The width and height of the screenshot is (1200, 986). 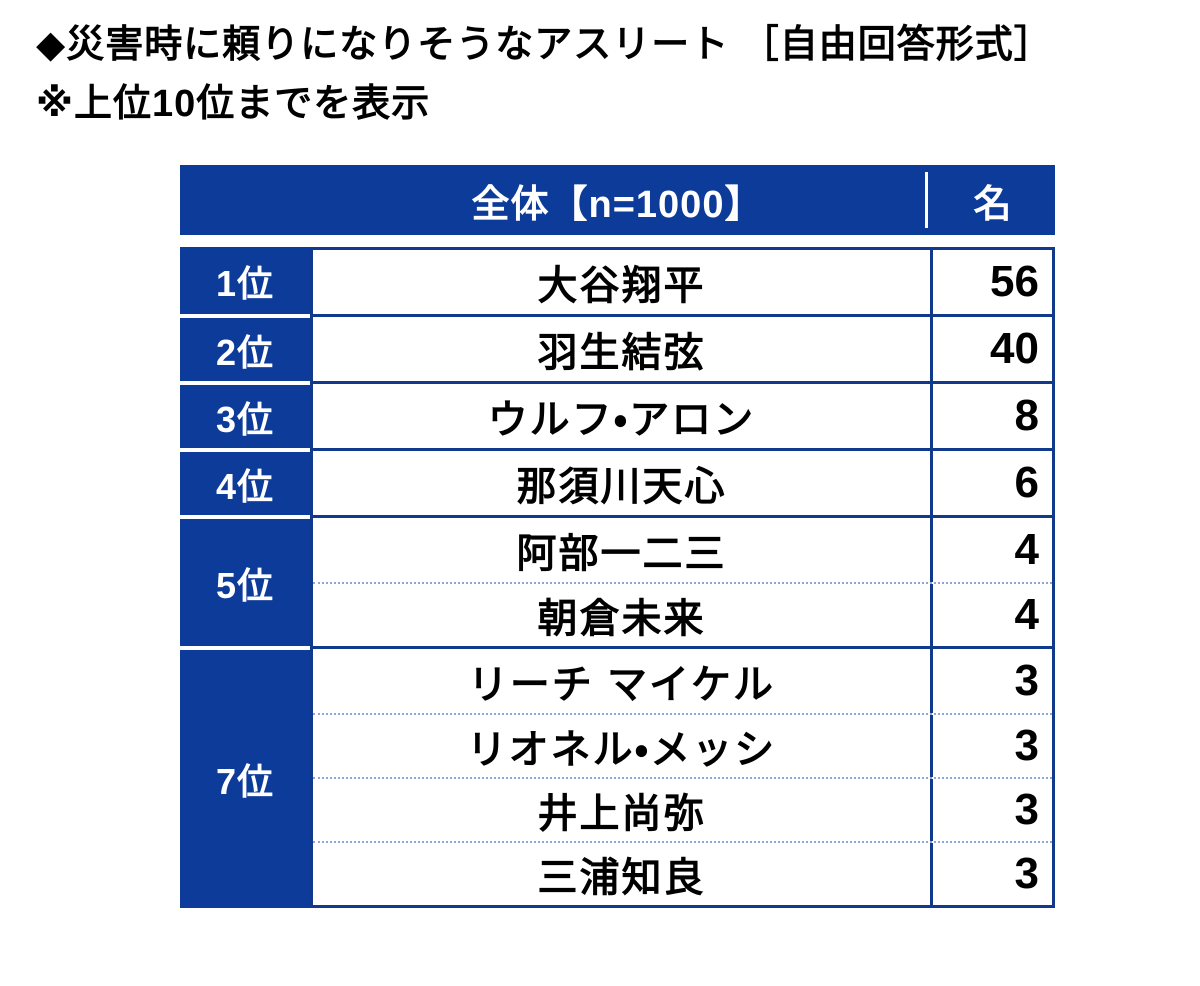 I want to click on rank-cell: 5位, so click(x=245, y=580).